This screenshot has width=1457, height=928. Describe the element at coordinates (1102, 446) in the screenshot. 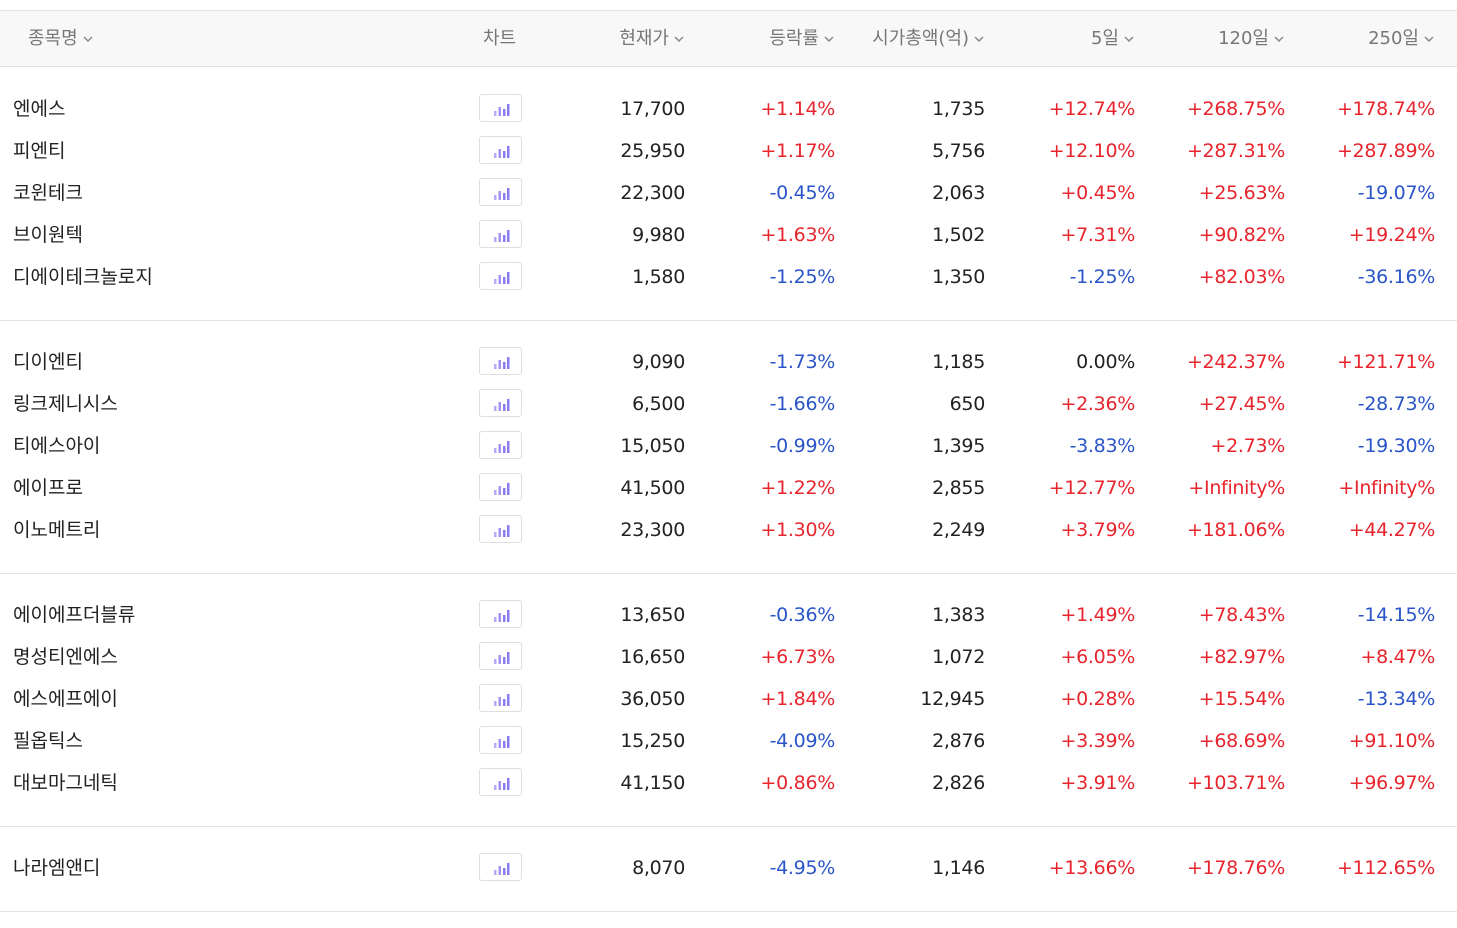

I see `change-5d-cell: -3.83%` at that location.